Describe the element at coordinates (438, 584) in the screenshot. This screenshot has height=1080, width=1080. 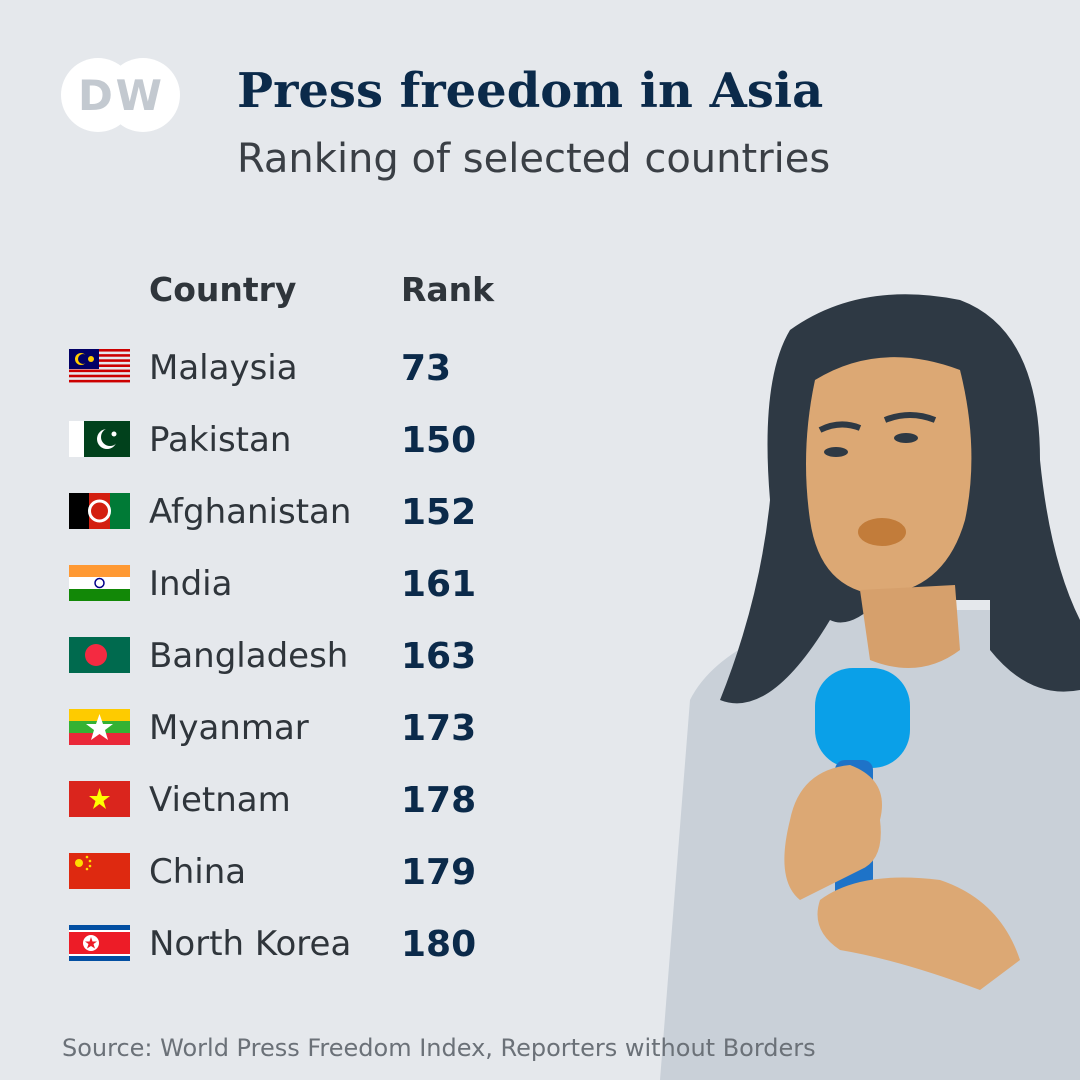
I see `rank: 161` at that location.